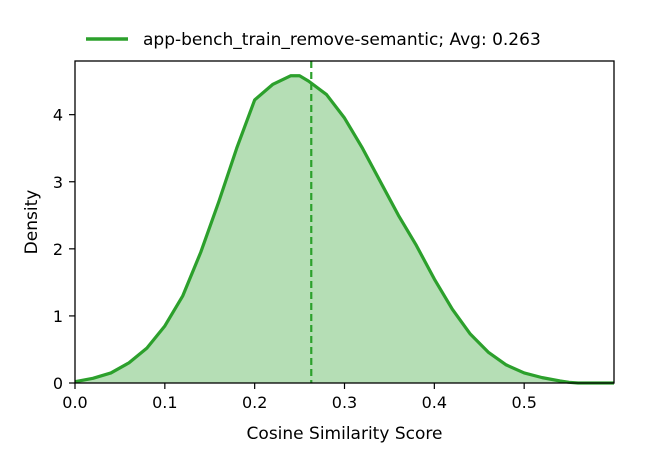 The image size is (648, 465). I want to click on x-tick-label: 0.4, so click(434, 402).